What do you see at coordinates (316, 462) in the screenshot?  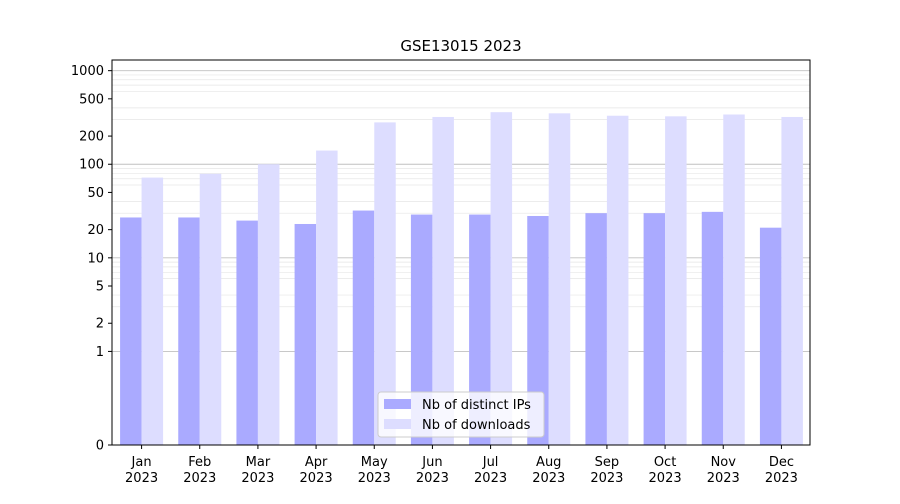 I see `x-tick-label-month: Apr` at bounding box center [316, 462].